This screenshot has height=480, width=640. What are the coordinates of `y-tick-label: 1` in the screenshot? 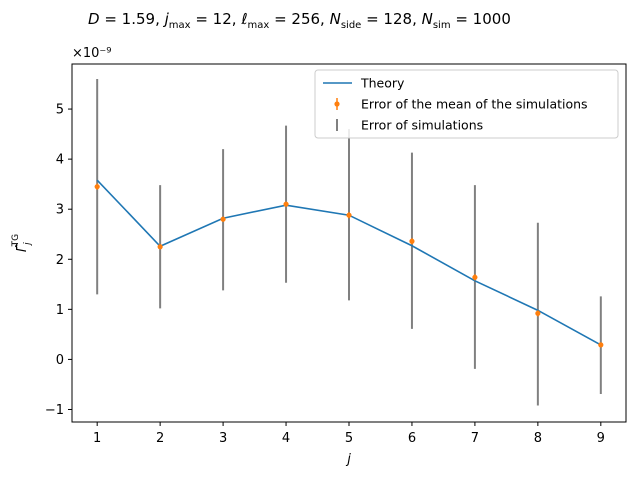 It's located at (60, 310).